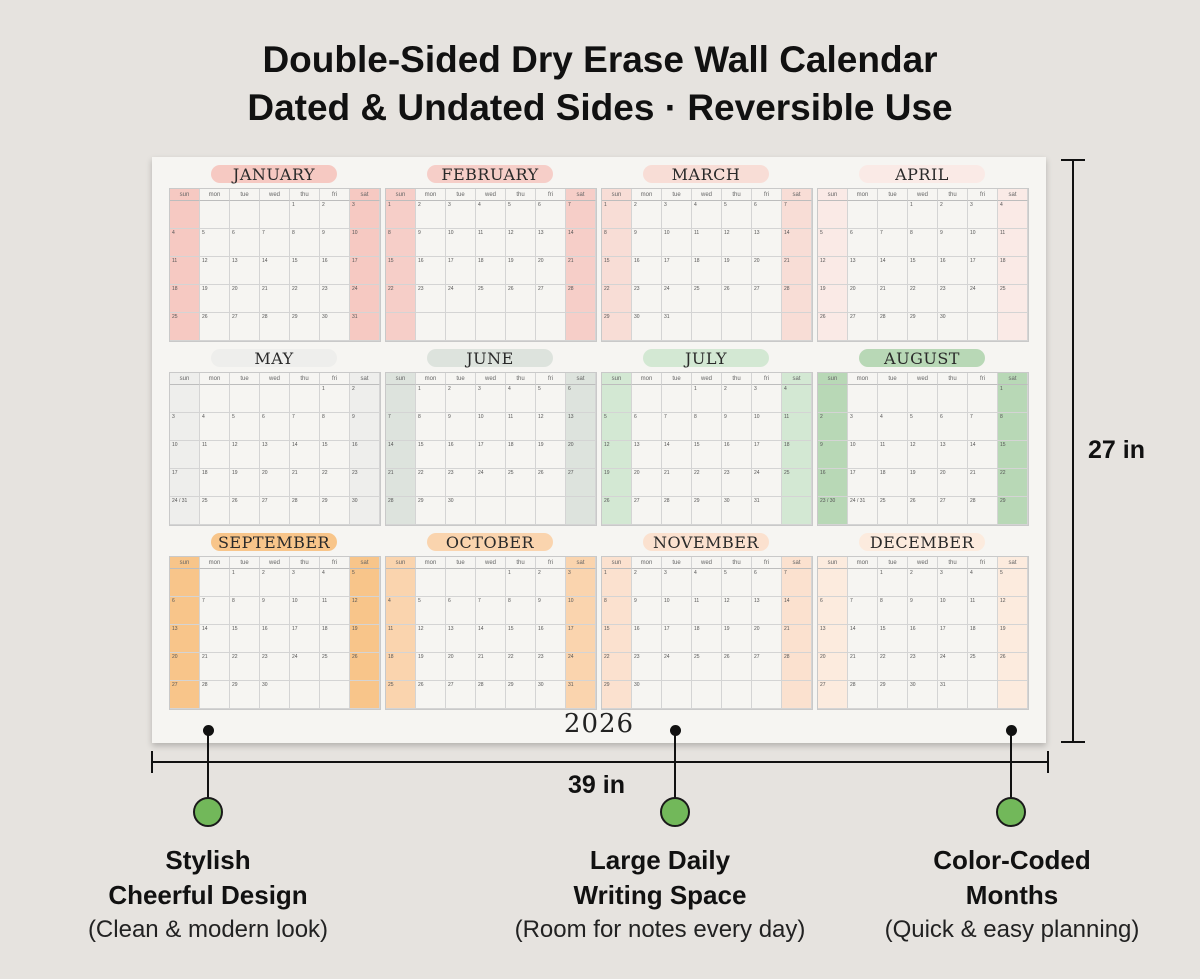 The width and height of the screenshot is (1200, 979). What do you see at coordinates (737, 511) in the screenshot?
I see `day-cell: 30` at bounding box center [737, 511].